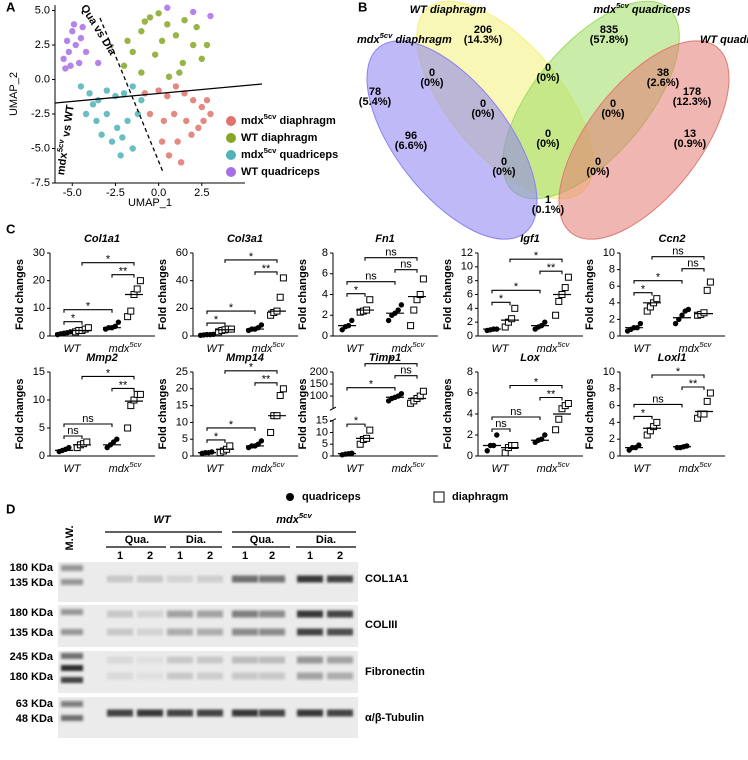  Describe the element at coordinates (609, 372) in the screenshot. I see `y-tick-label: 10` at that location.